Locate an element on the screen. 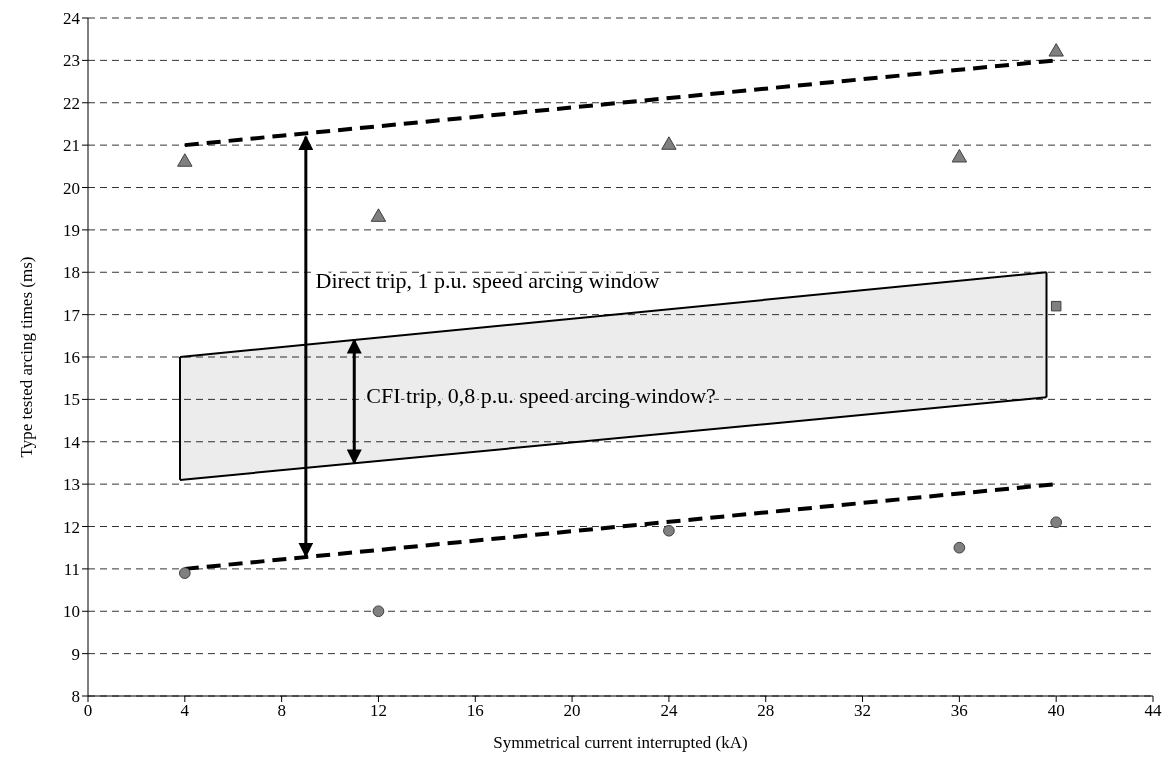 Image resolution: width=1176 pixels, height=762 pixels. x-tick-label: 24 is located at coordinates (669, 711).